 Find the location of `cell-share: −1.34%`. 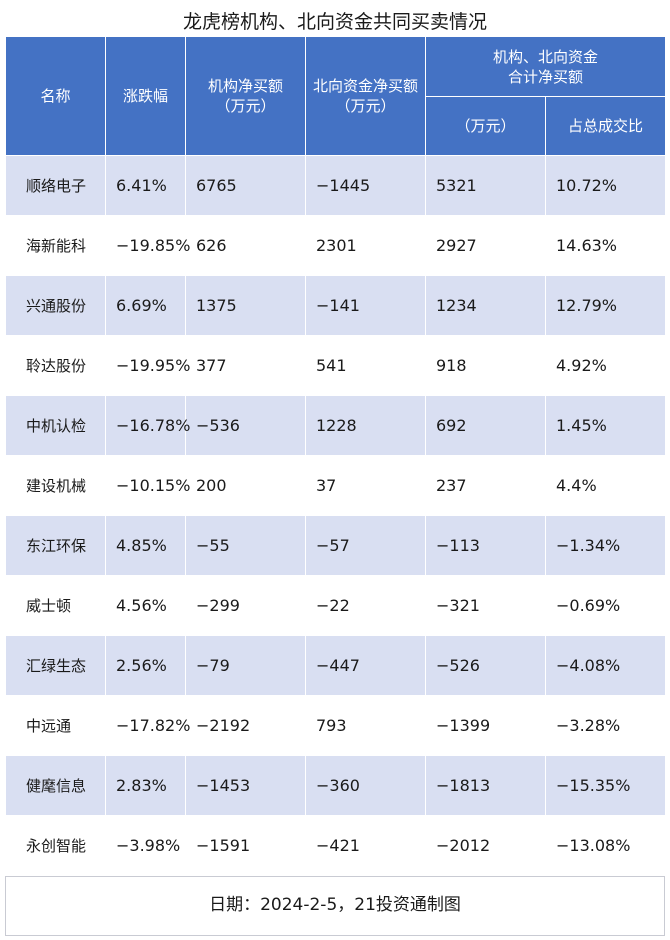

cell-share: −1.34% is located at coordinates (605, 545).